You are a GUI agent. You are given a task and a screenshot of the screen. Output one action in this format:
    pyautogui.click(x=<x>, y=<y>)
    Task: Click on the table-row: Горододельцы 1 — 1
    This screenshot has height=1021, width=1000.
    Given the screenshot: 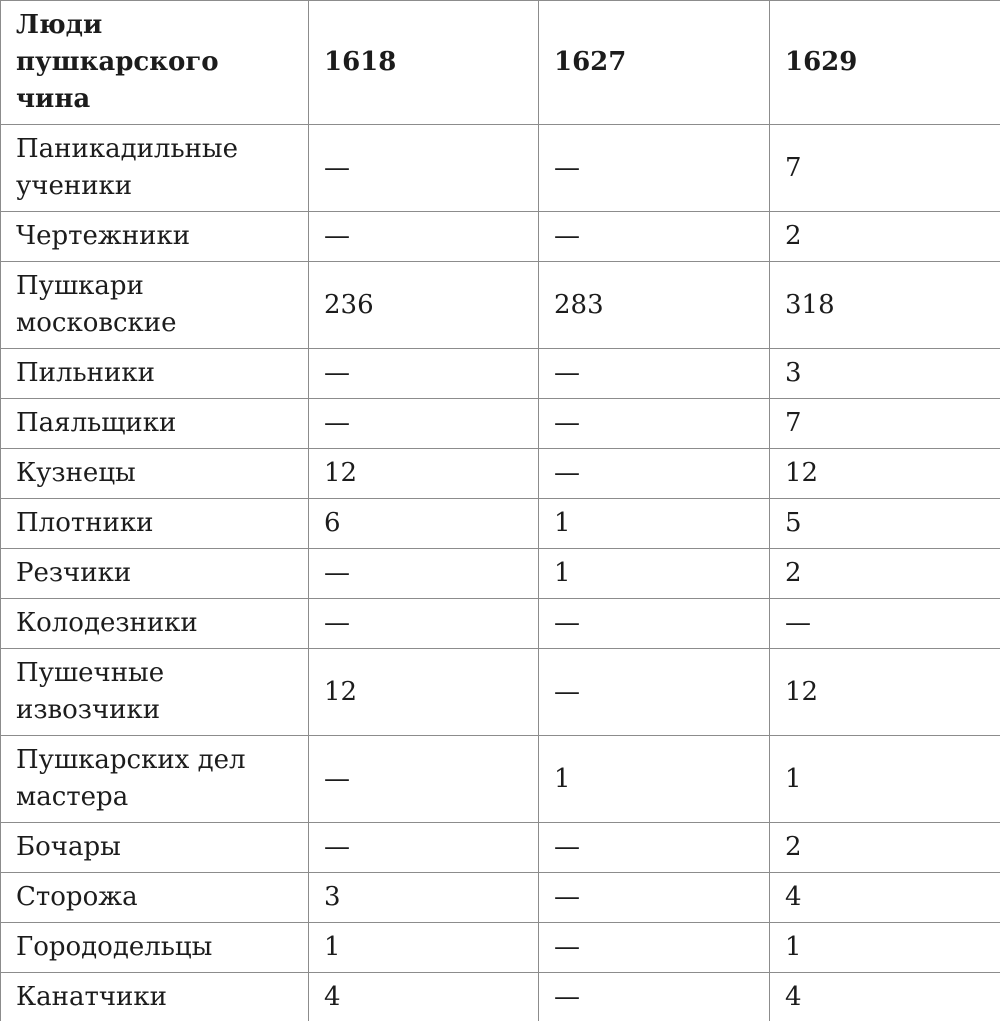 What is the action you would take?
    pyautogui.click(x=500, y=947)
    